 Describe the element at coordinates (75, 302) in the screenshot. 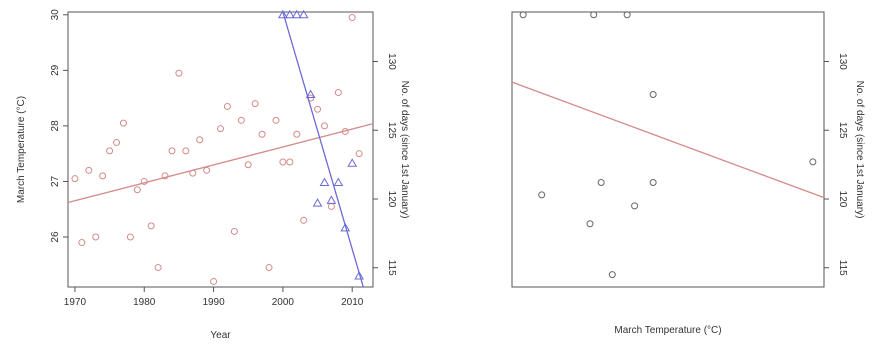

I see `x-tick-label: 1970` at that location.